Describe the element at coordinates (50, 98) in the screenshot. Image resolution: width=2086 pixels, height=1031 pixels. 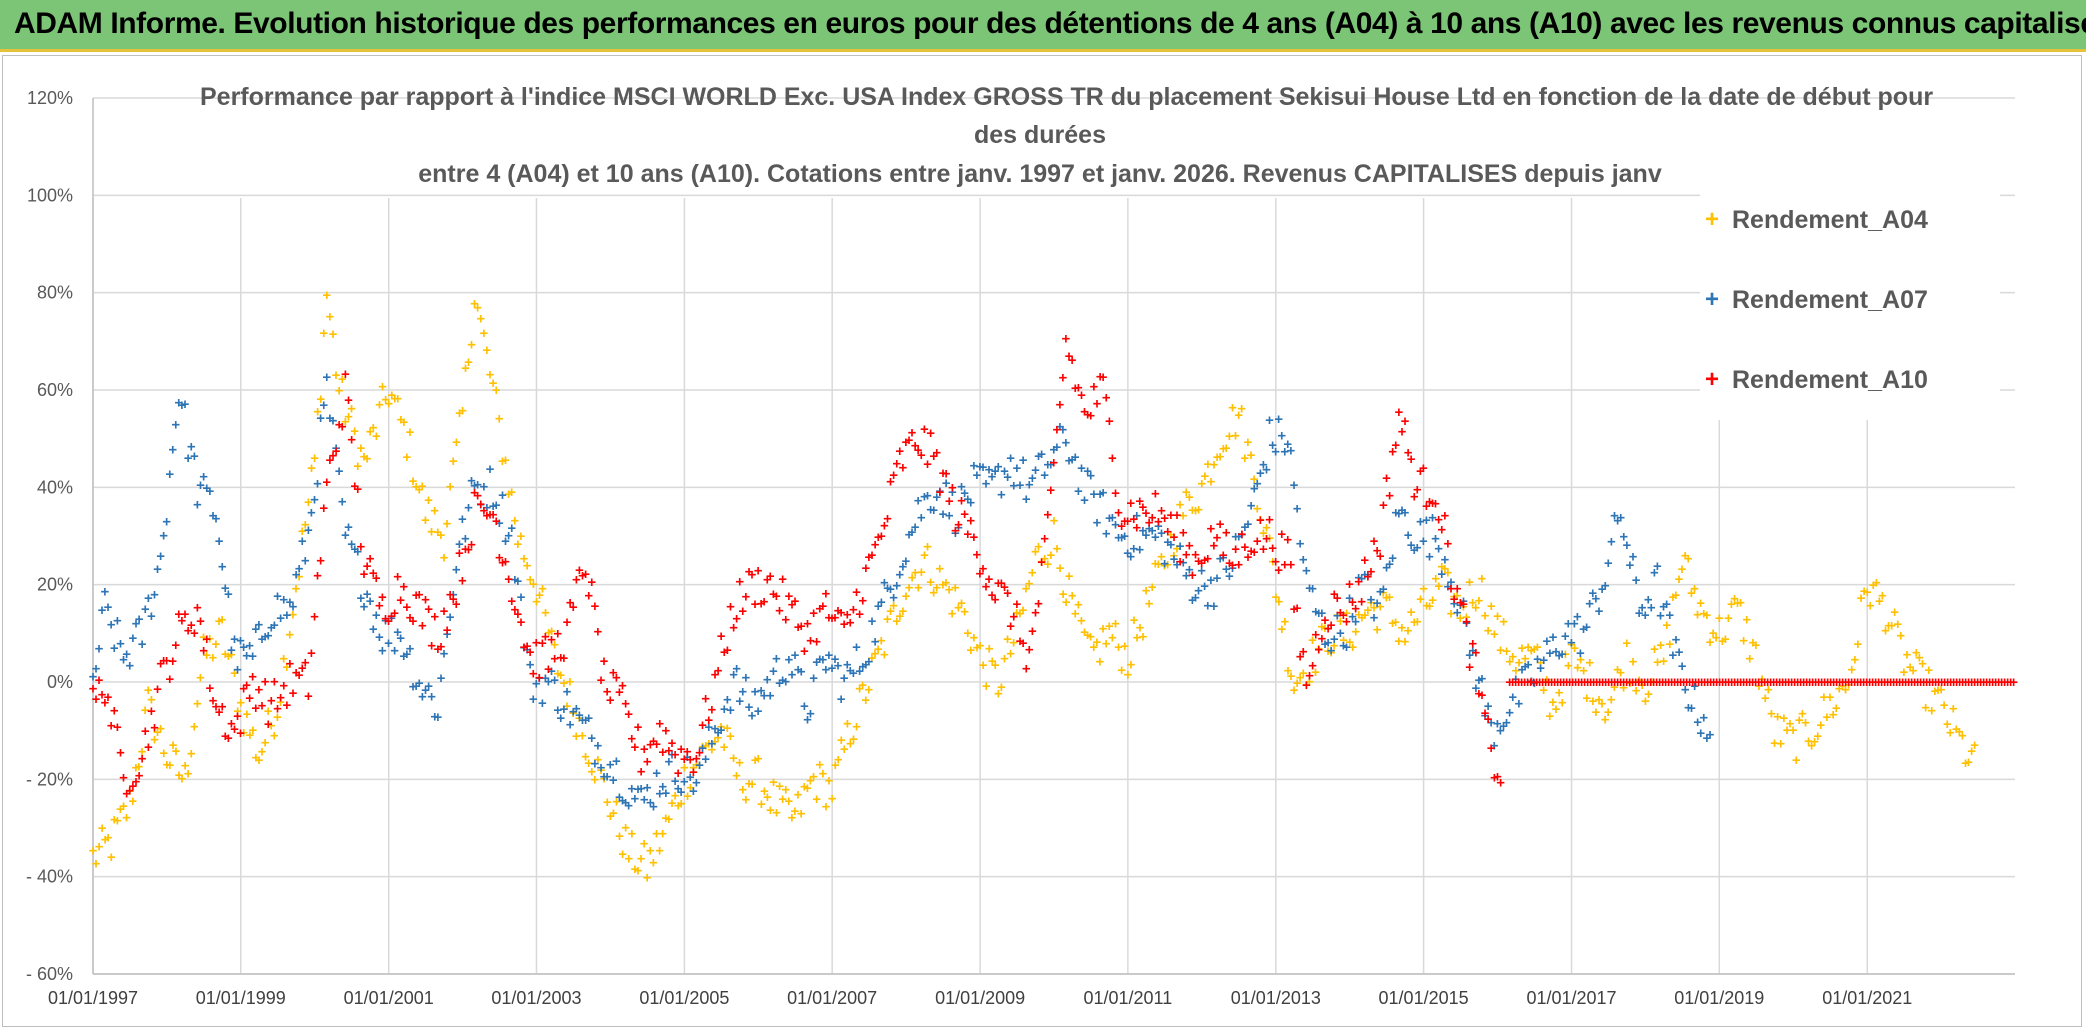
I see `y-tick-label: 120%` at that location.